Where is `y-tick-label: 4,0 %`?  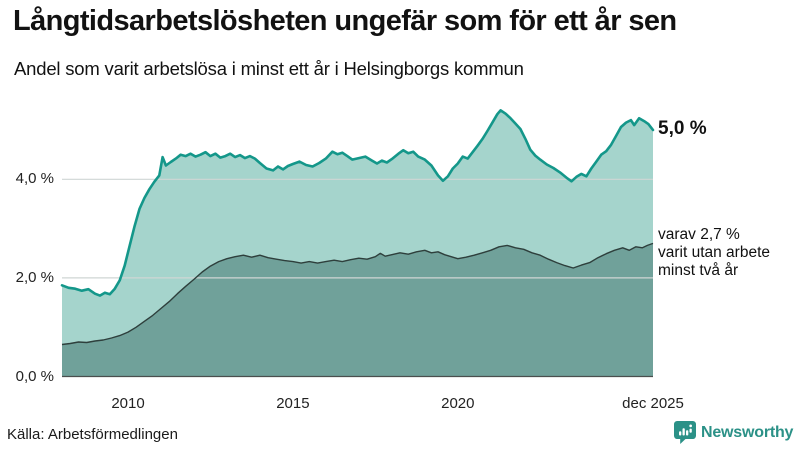
y-tick-label: 4,0 % is located at coordinates (34, 179).